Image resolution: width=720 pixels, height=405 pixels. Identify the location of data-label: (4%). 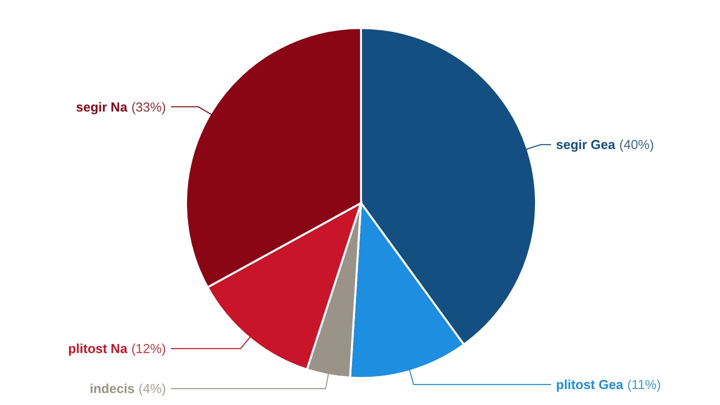
(152, 388).